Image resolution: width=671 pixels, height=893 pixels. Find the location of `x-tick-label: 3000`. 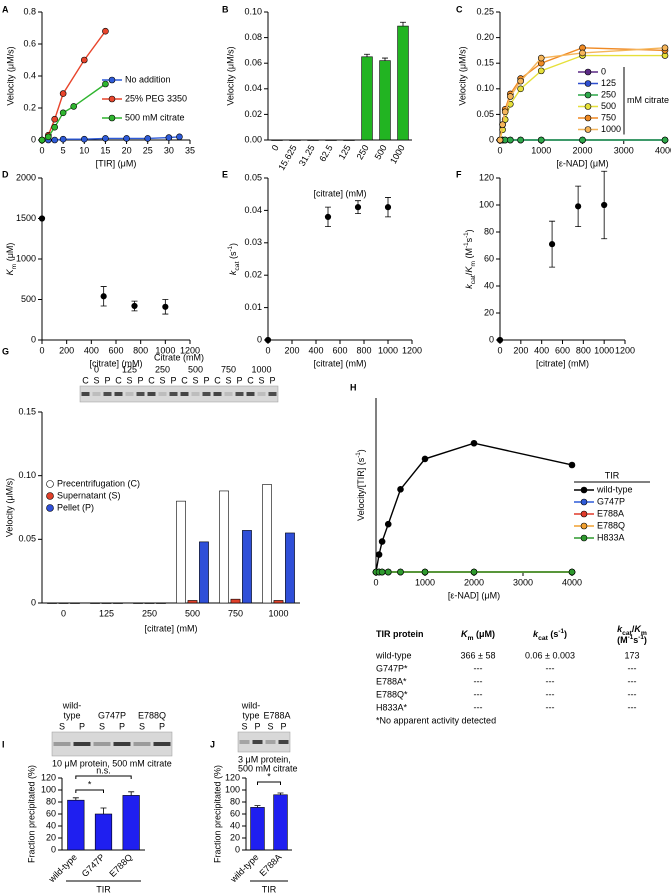

x-tick-label: 3000 is located at coordinates (523, 582).